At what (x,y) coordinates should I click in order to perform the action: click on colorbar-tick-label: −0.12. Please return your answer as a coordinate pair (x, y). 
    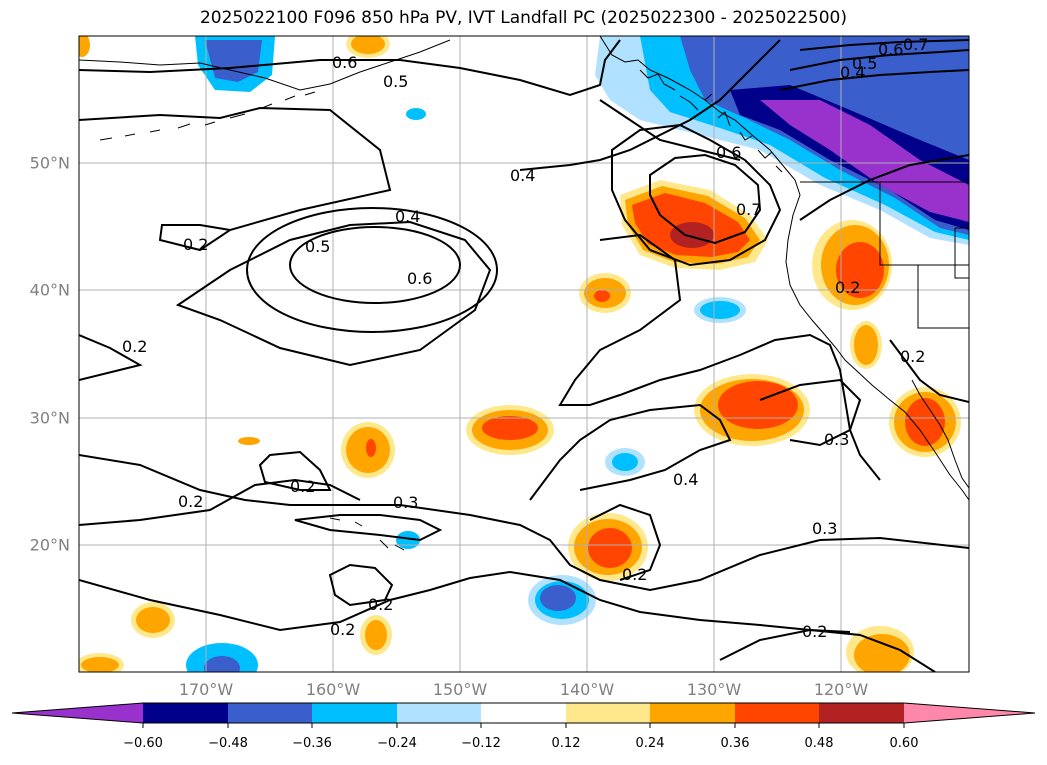
    Looking at the image, I should click on (481, 743).